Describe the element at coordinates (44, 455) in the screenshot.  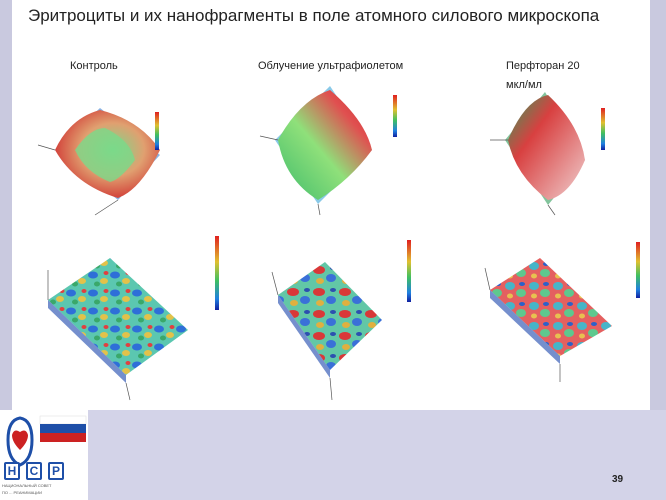
I see `organization-logo` at that location.